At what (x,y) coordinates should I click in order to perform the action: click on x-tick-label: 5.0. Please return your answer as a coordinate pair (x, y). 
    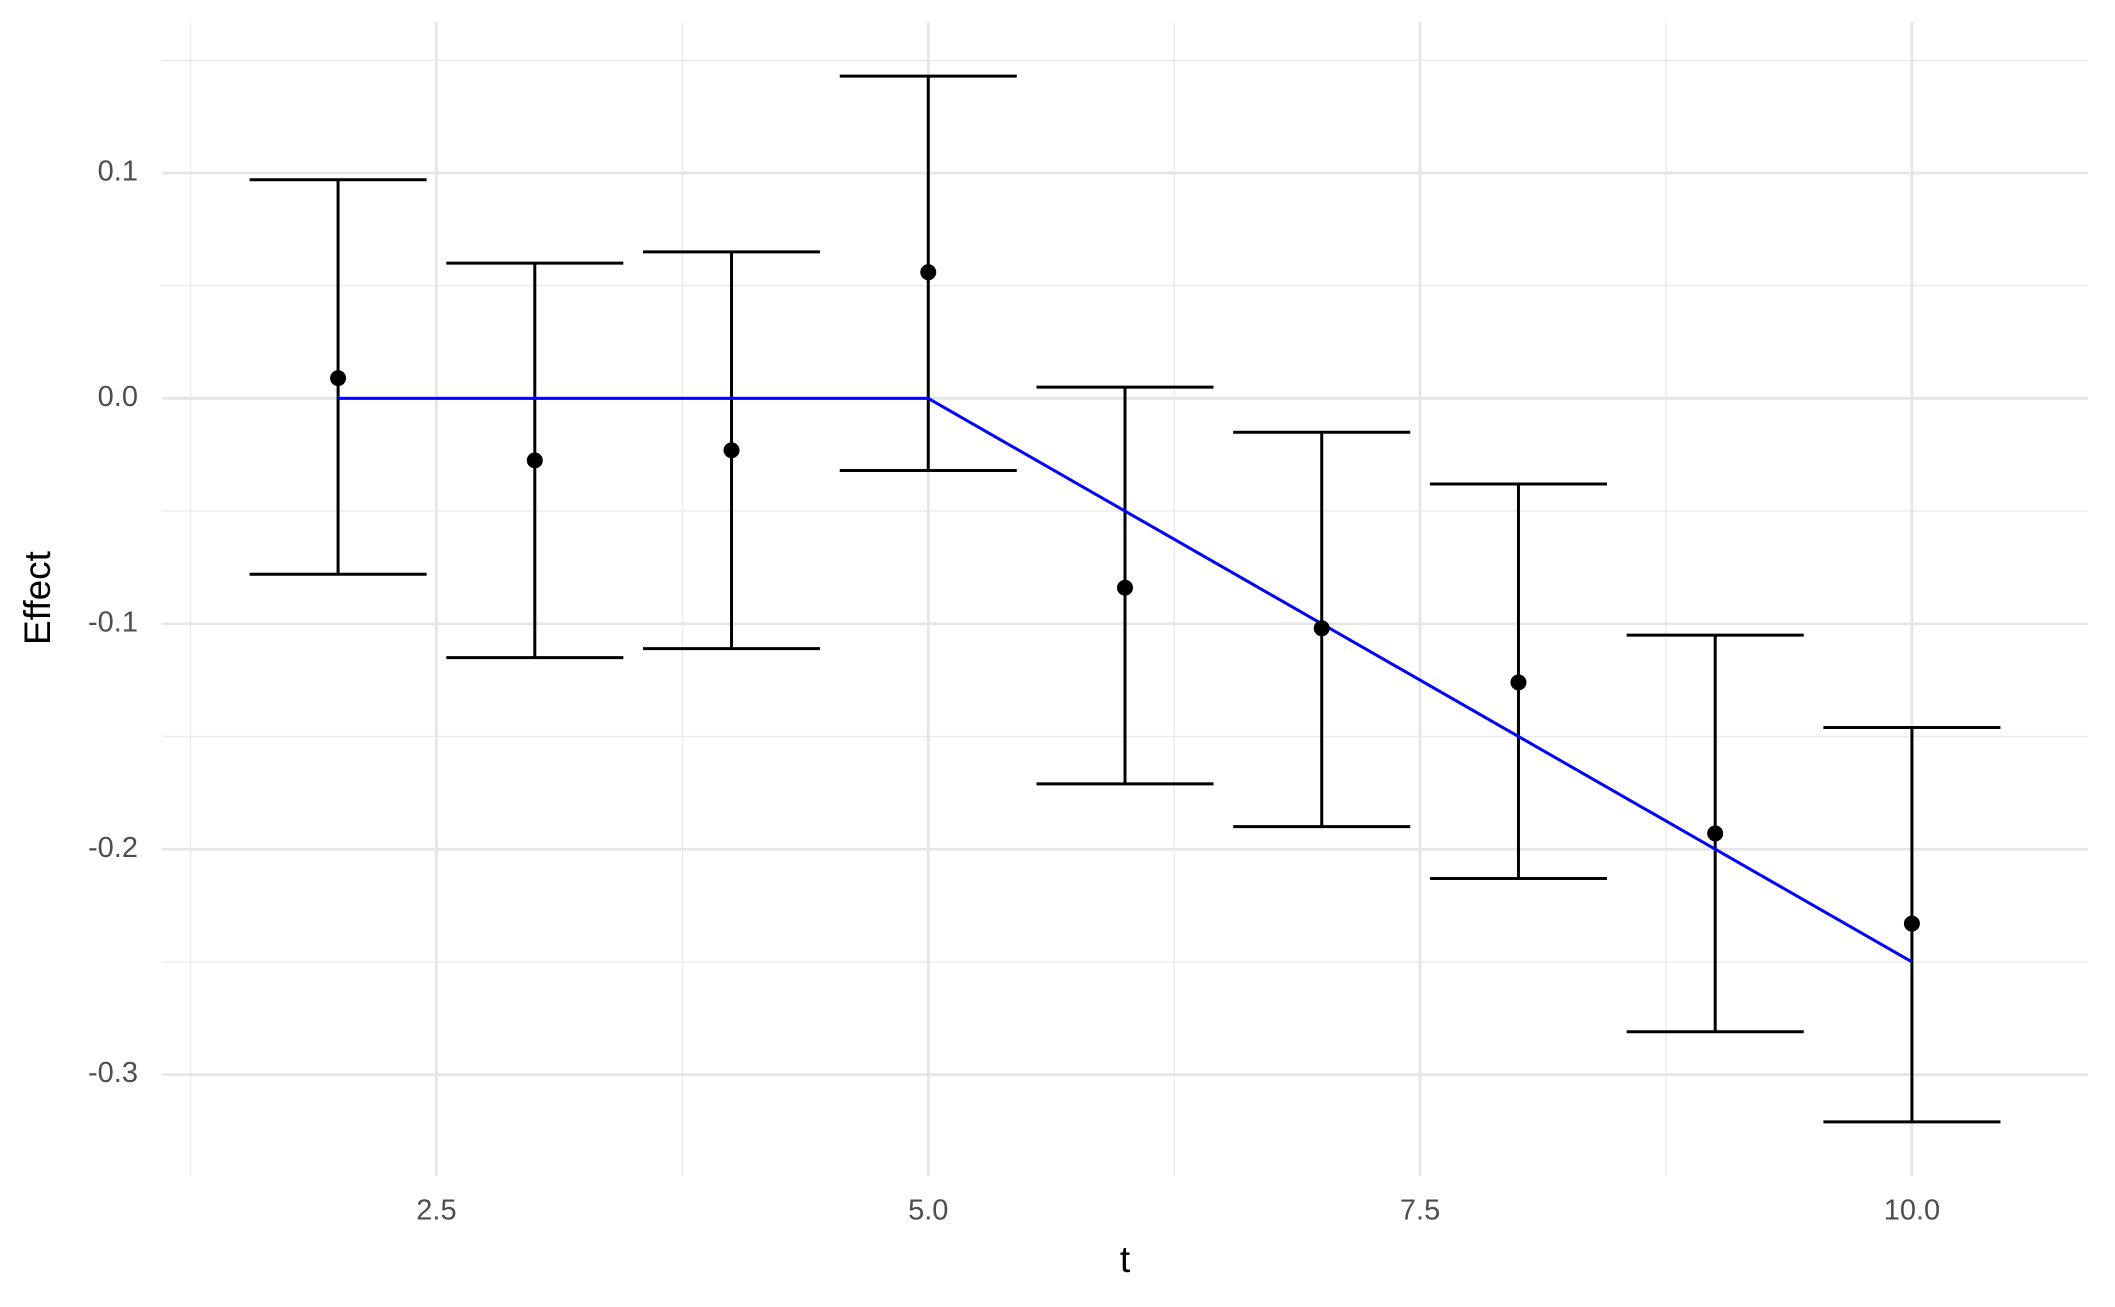
    Looking at the image, I should click on (928, 1211).